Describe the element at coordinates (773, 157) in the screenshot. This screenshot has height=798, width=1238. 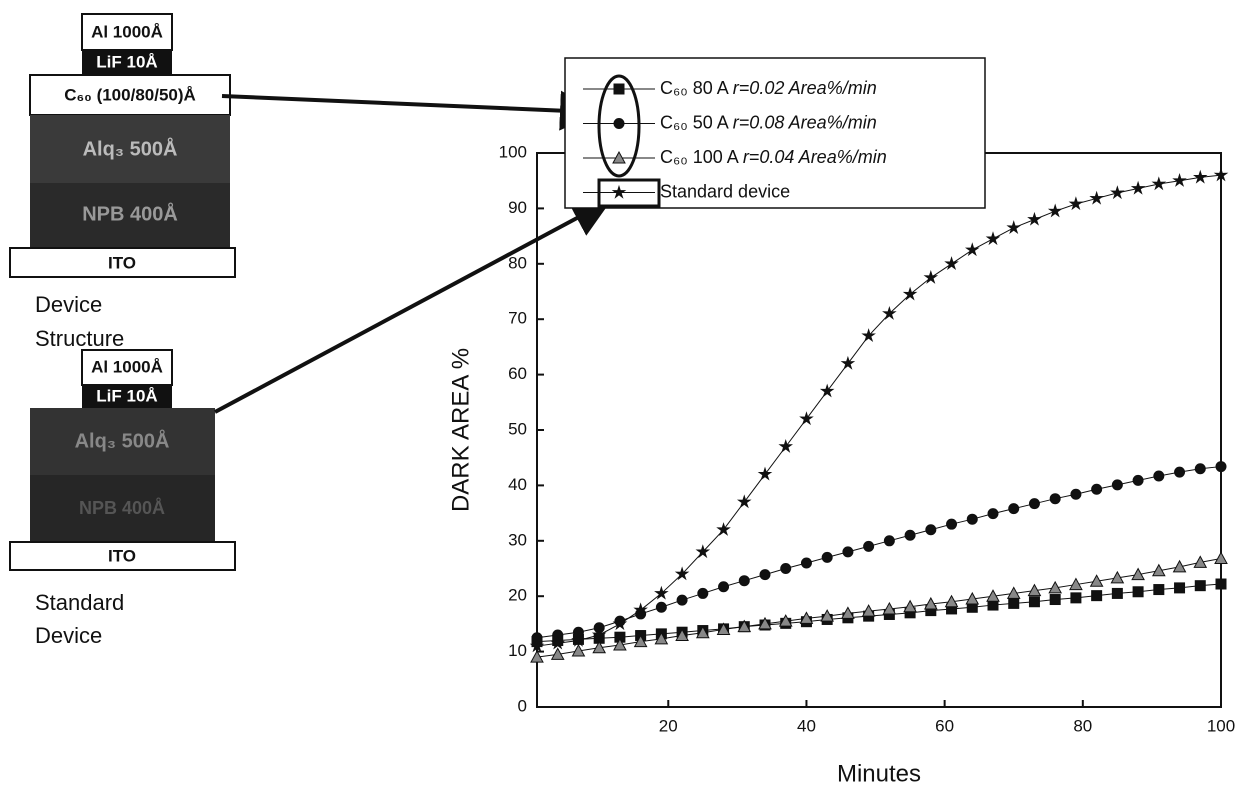
I see `legend-label: C₆₀ 100 A r=0.04 Area%/min` at that location.